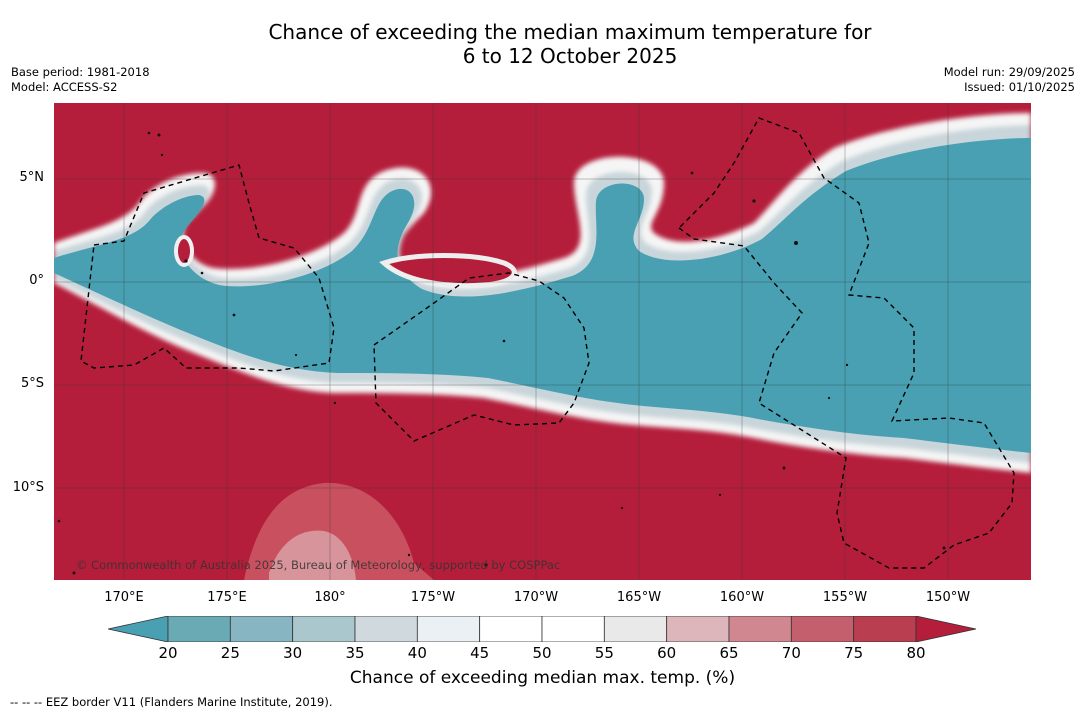  I want to click on colorbar, so click(542, 629).